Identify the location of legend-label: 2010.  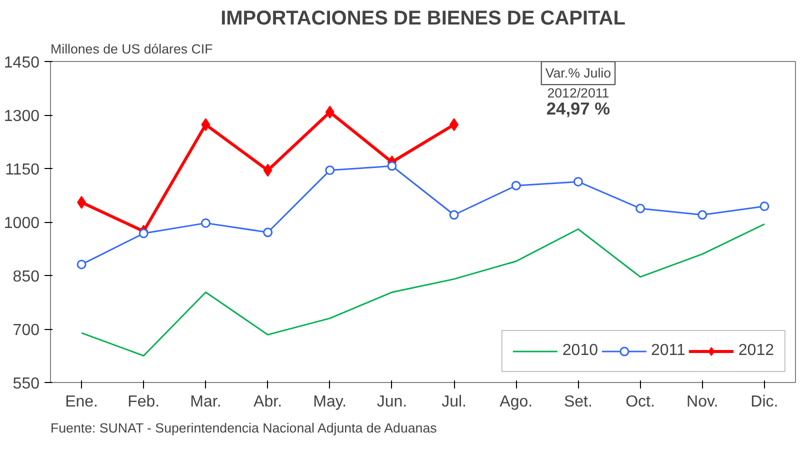
(580, 351).